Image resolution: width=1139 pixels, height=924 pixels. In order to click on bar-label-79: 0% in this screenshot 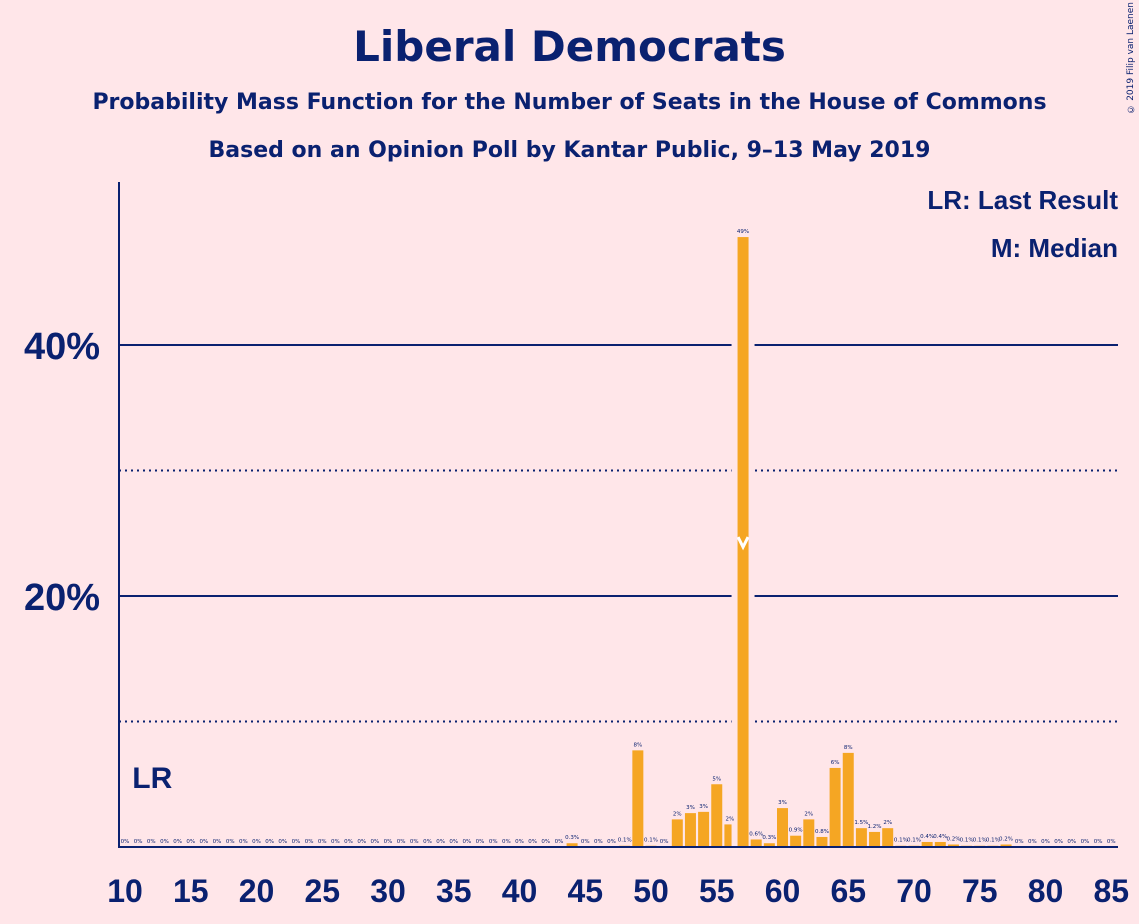, I will do `click(1032, 842)`.